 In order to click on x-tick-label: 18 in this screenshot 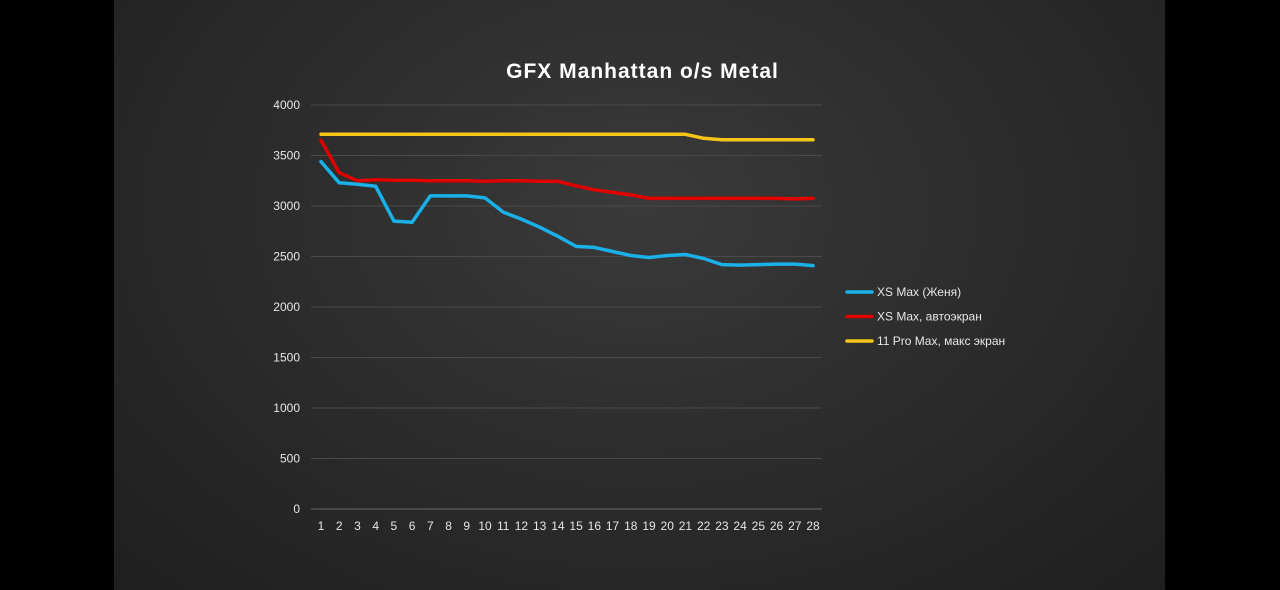, I will do `click(631, 526)`.